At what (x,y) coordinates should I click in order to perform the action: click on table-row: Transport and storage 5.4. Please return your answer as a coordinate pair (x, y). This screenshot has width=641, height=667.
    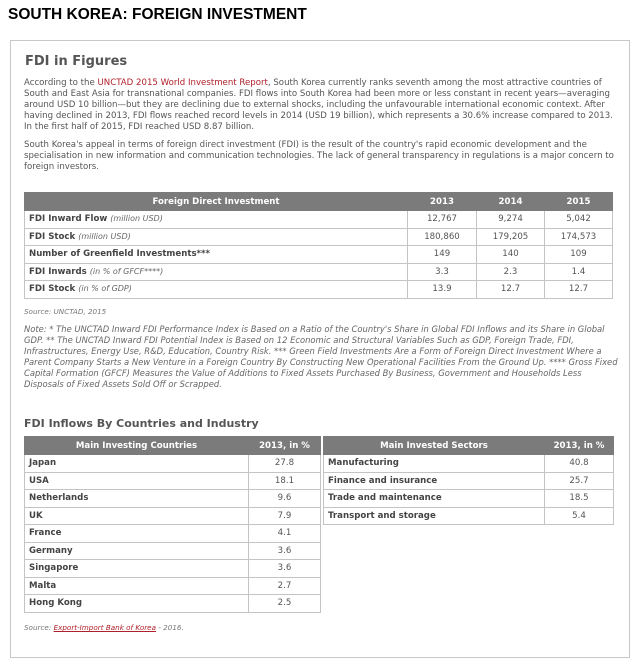
    Looking at the image, I should click on (468, 515).